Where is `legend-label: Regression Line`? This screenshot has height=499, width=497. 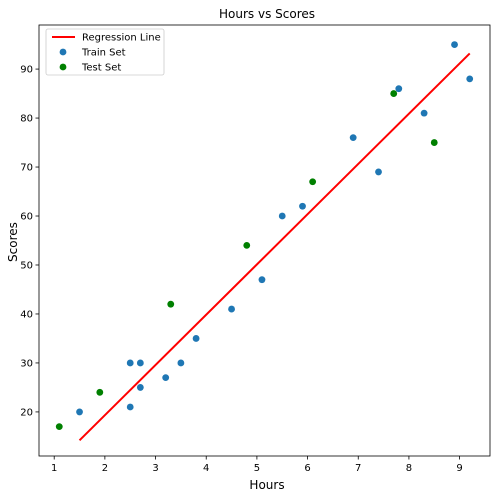 legend-label: Regression Line is located at coordinates (121, 38).